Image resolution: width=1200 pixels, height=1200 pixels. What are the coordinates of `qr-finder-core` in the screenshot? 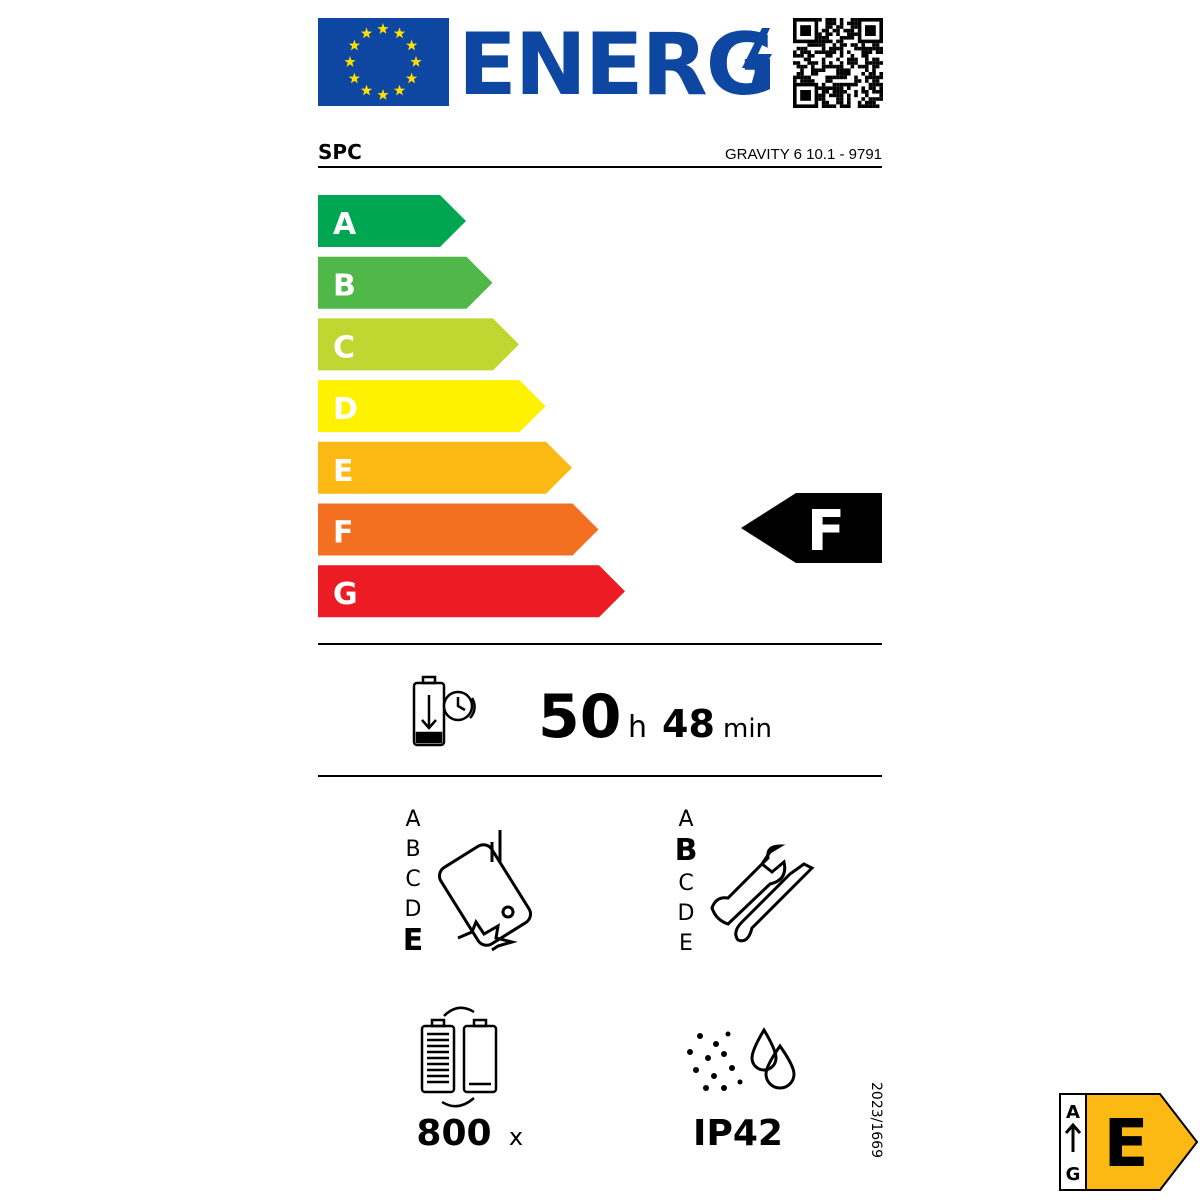 It's located at (805, 95).